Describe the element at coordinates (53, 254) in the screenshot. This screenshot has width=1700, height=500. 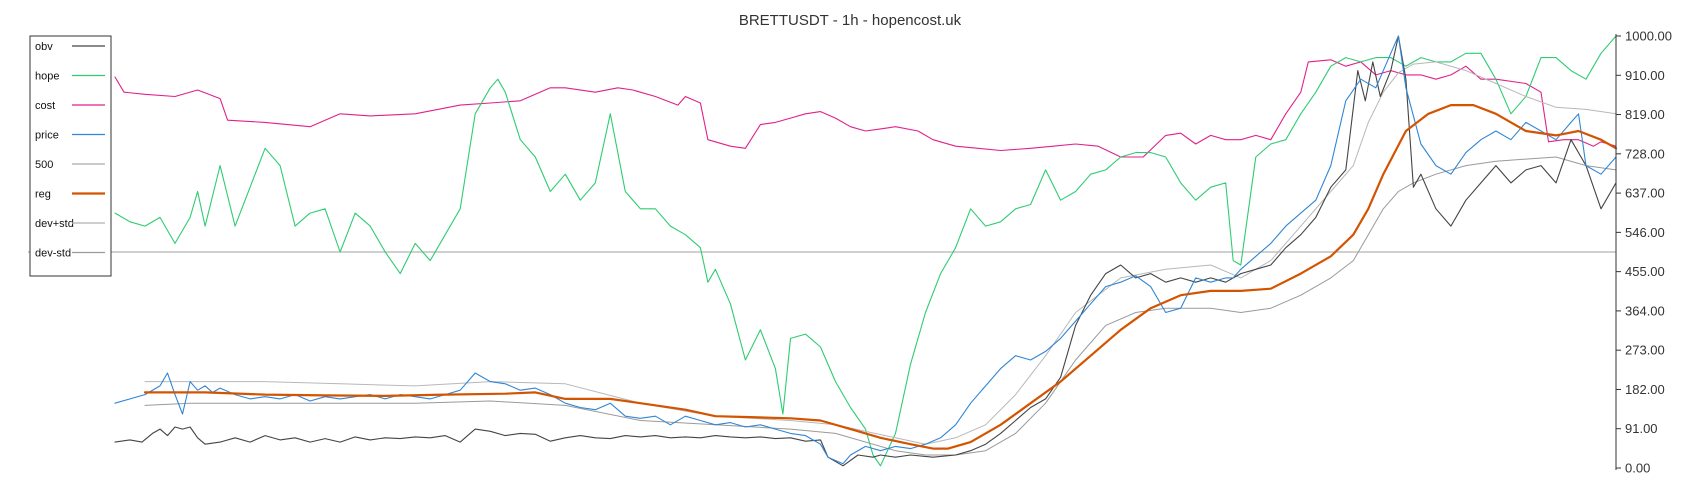
I see `legend-label: dev-std` at that location.